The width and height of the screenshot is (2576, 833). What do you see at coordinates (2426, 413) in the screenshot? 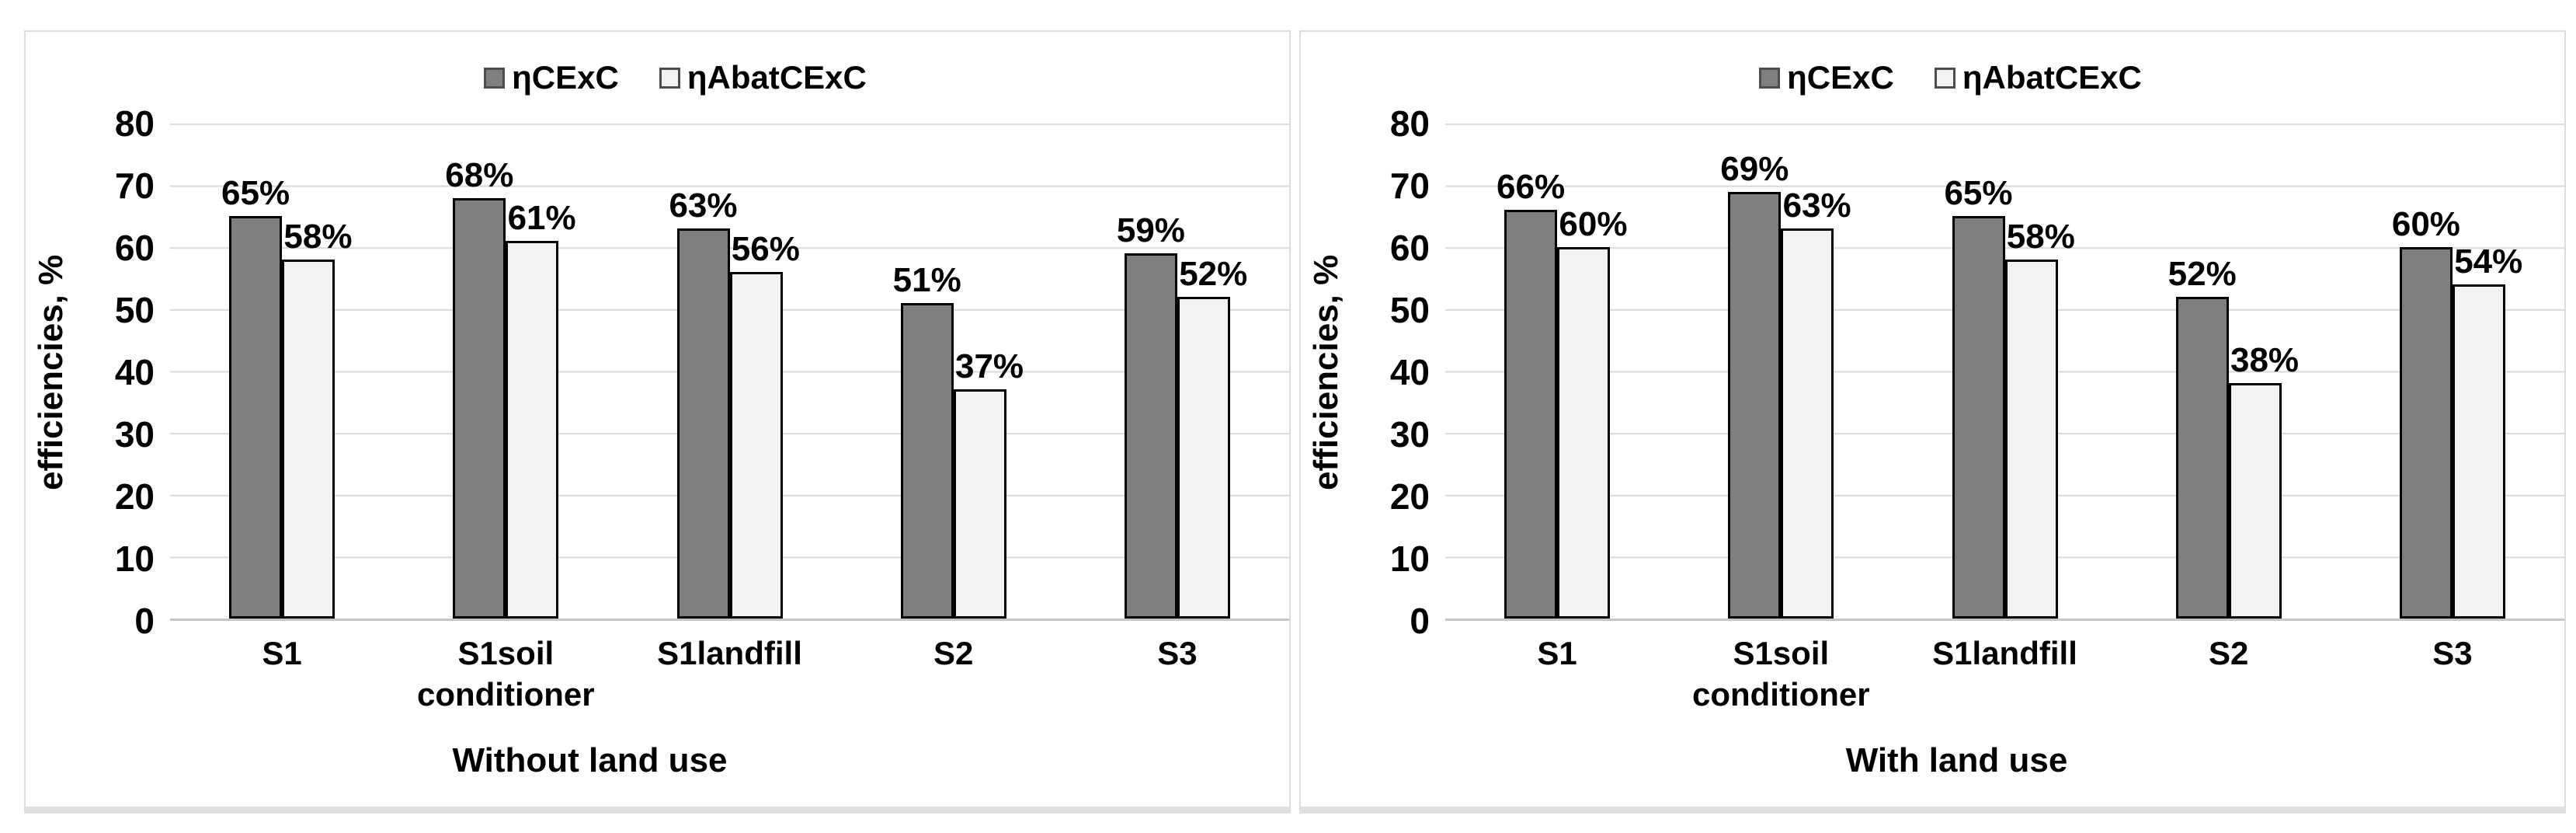
I see `bar-ηCExC-S3: 60%` at bounding box center [2426, 413].